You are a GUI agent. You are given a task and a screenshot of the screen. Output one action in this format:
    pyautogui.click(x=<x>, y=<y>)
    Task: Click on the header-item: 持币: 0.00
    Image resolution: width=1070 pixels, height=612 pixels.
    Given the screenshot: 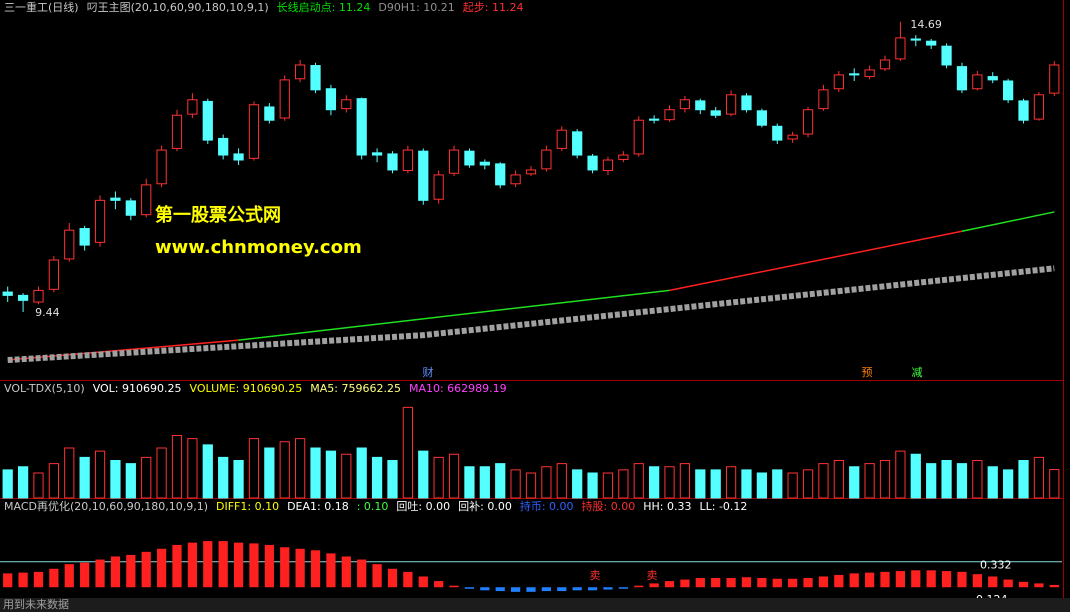 What is the action you would take?
    pyautogui.click(x=547, y=506)
    